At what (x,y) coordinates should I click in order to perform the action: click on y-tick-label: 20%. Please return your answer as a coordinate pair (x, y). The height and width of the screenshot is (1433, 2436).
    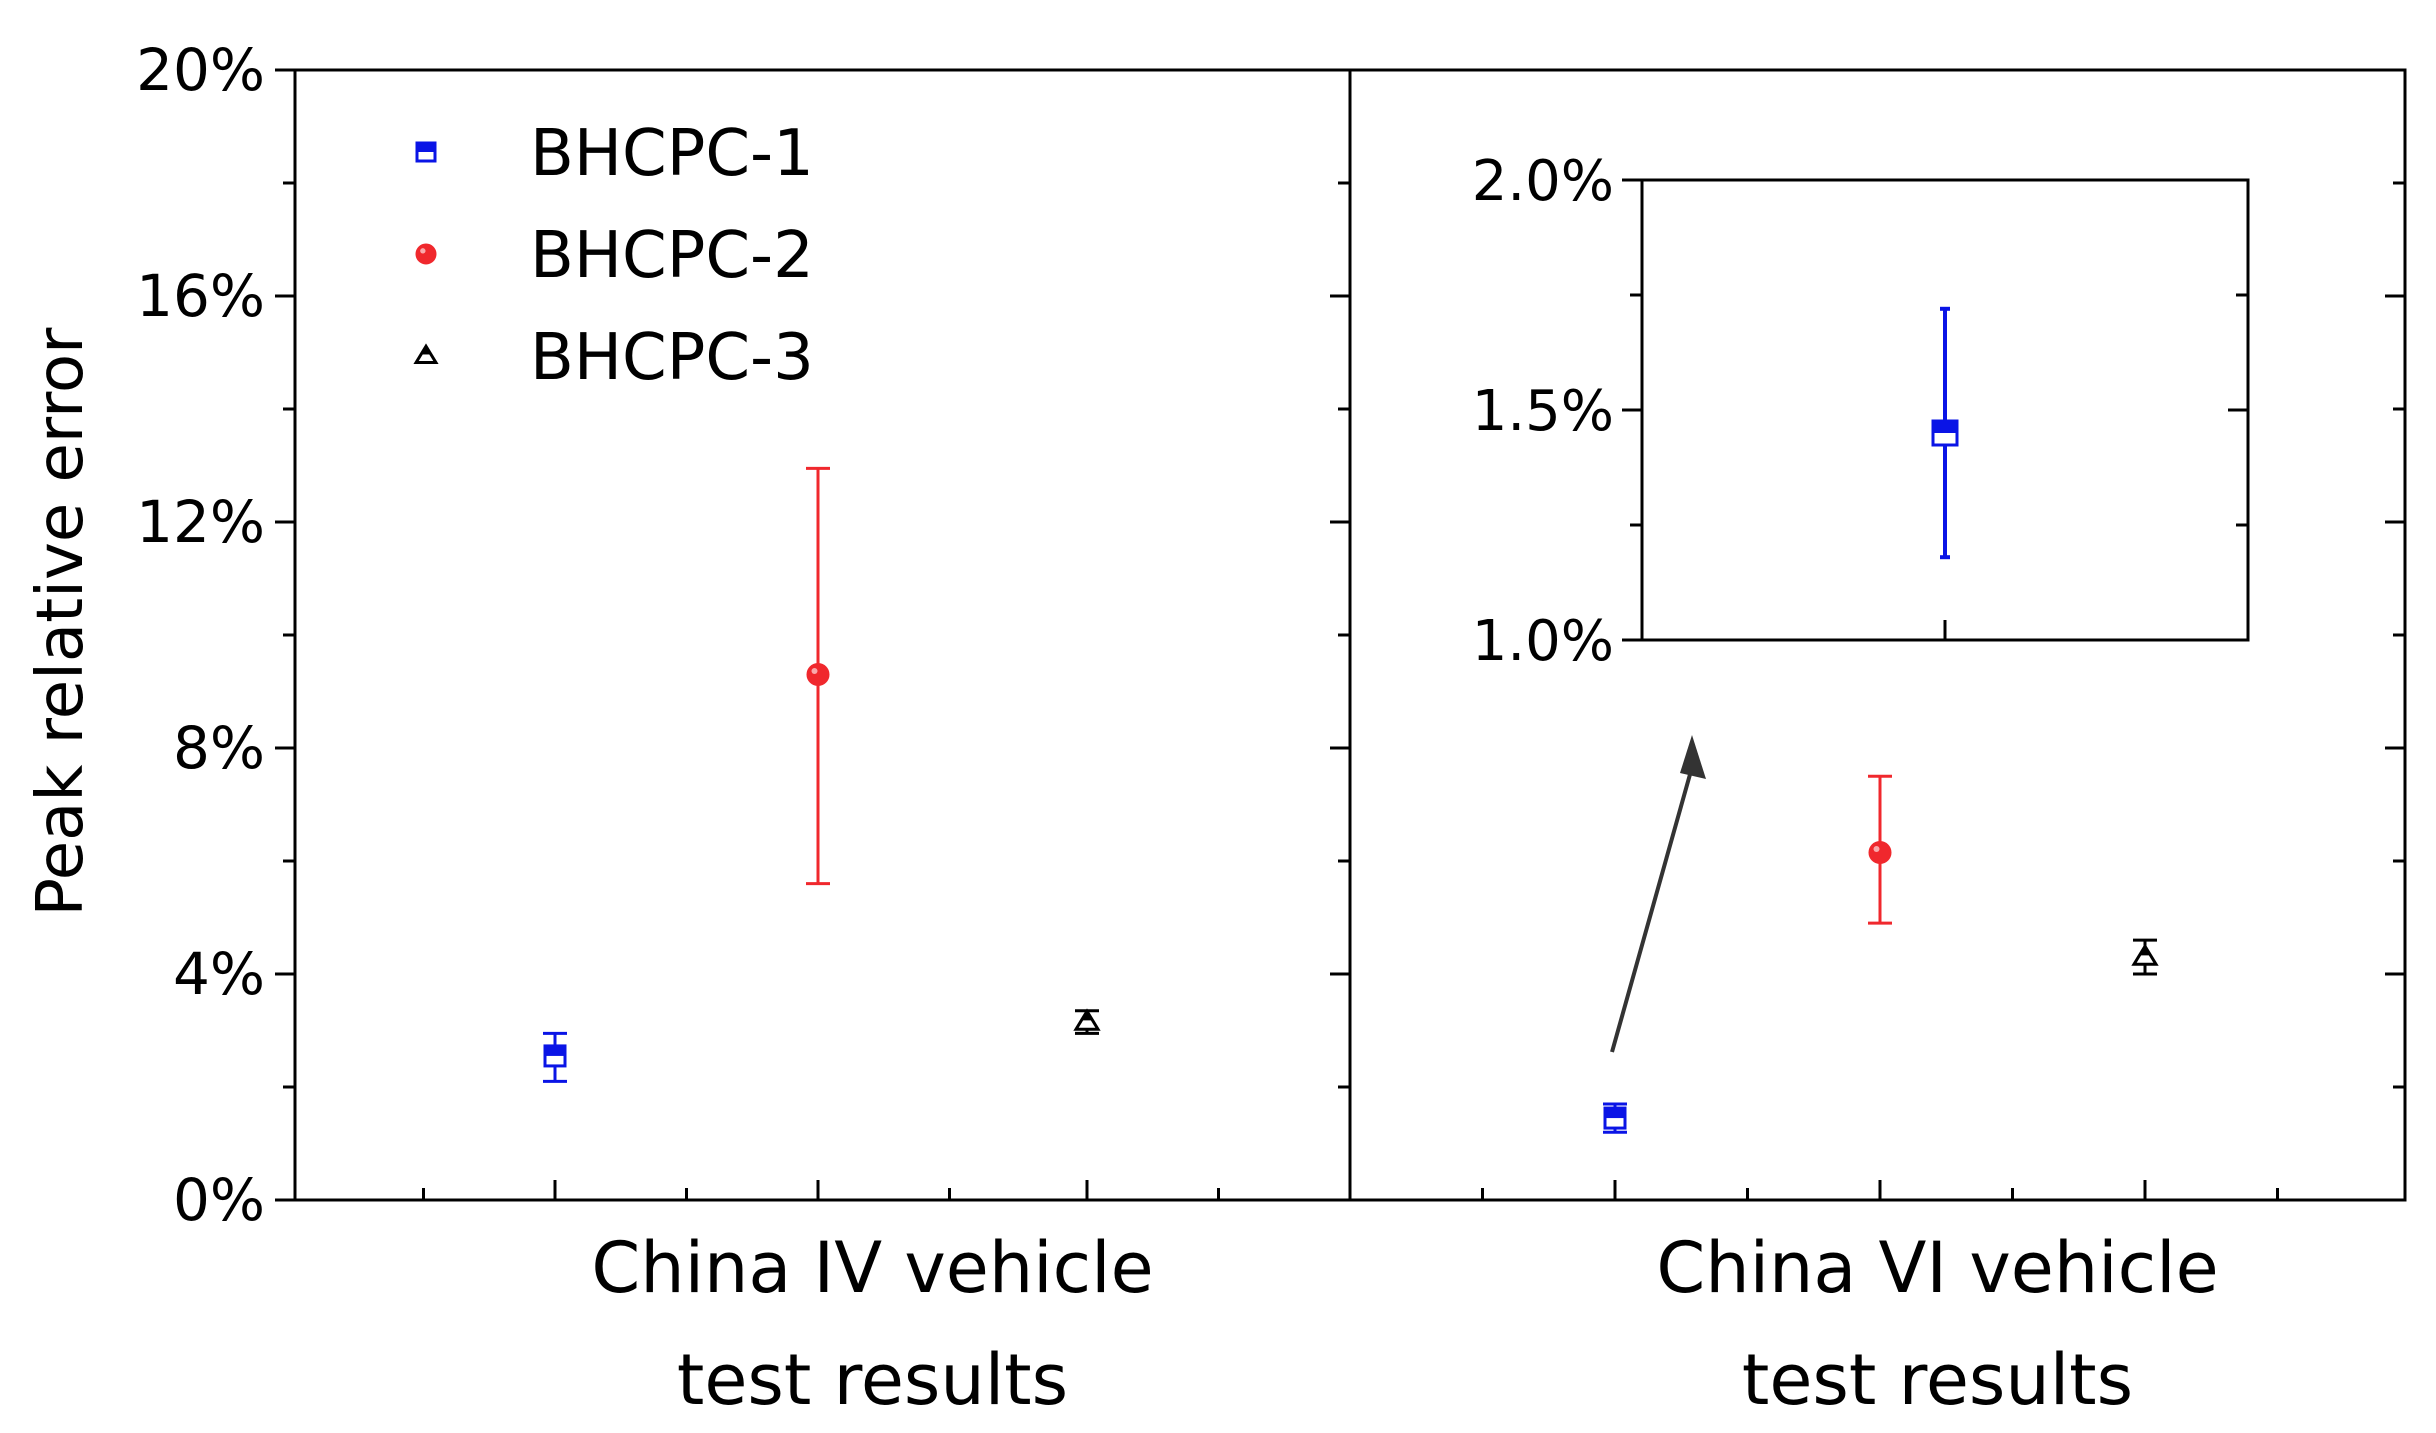
    Looking at the image, I should click on (200, 70).